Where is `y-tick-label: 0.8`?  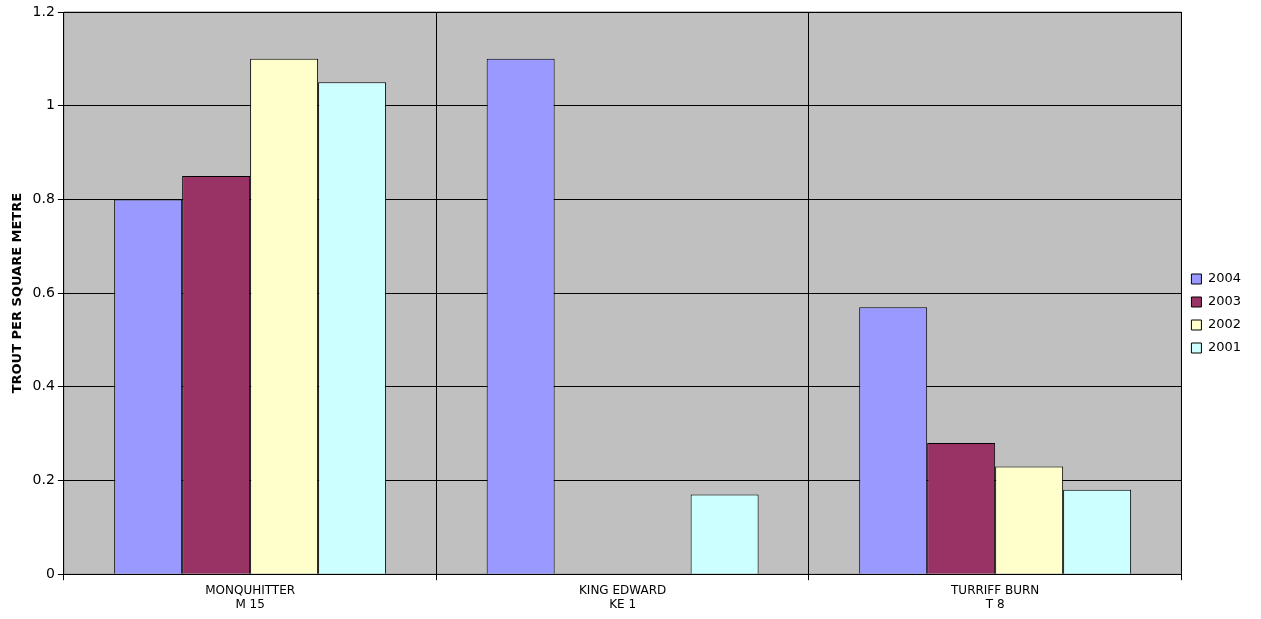 y-tick-label: 0.8 is located at coordinates (43, 198).